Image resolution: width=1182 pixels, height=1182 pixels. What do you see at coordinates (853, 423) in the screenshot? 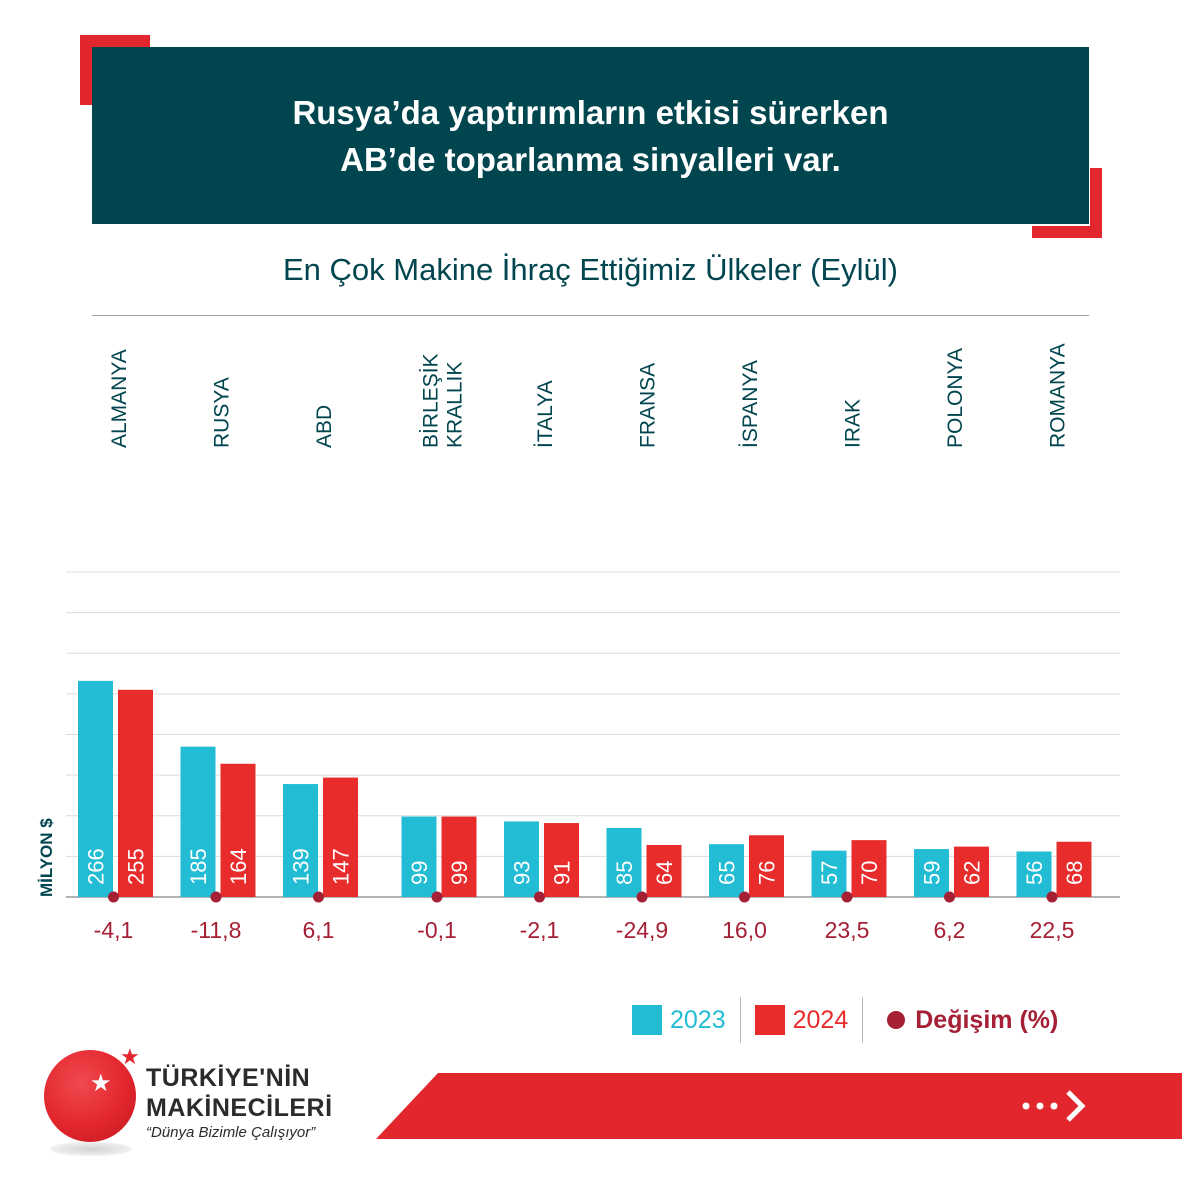
I see `category-label: IRAK` at bounding box center [853, 423].